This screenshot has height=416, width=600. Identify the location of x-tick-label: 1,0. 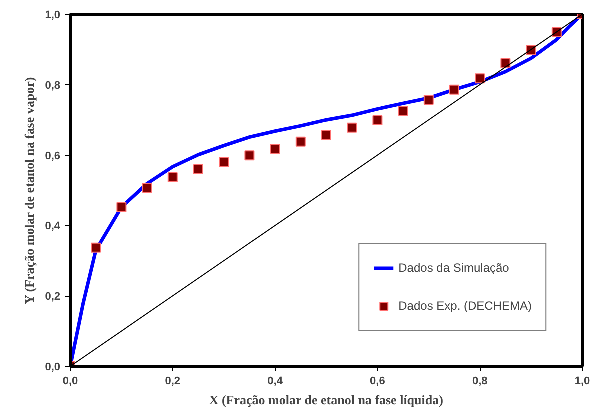
(582, 382).